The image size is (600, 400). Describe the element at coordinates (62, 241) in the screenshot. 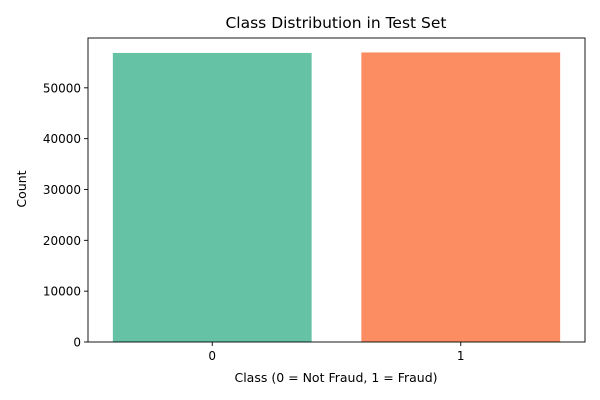

I see `y-tick-label: 20000` at that location.